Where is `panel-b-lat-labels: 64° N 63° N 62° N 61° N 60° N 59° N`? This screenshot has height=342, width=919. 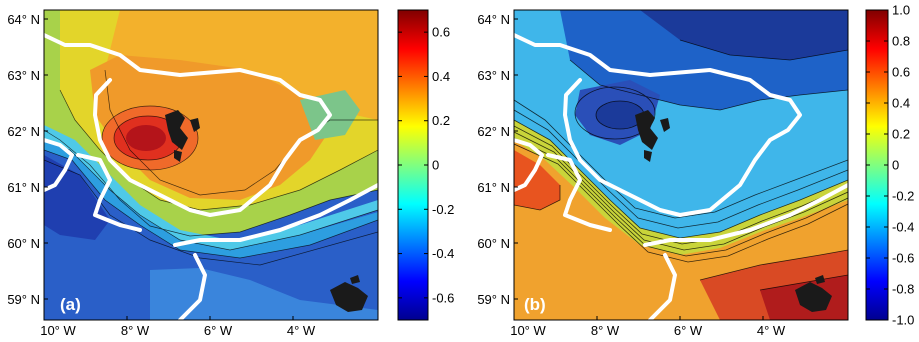
panel-b-lat-labels: 64° N 63° N 62° N 61° N 60° N 59° N is located at coordinates (493, 159).